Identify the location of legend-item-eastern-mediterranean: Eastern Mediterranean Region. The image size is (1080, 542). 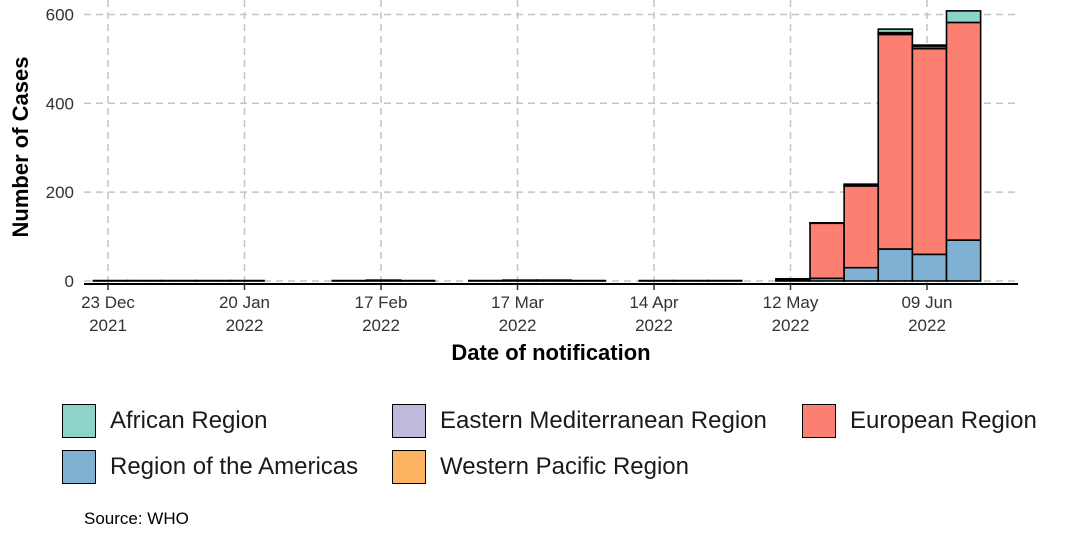
(597, 421).